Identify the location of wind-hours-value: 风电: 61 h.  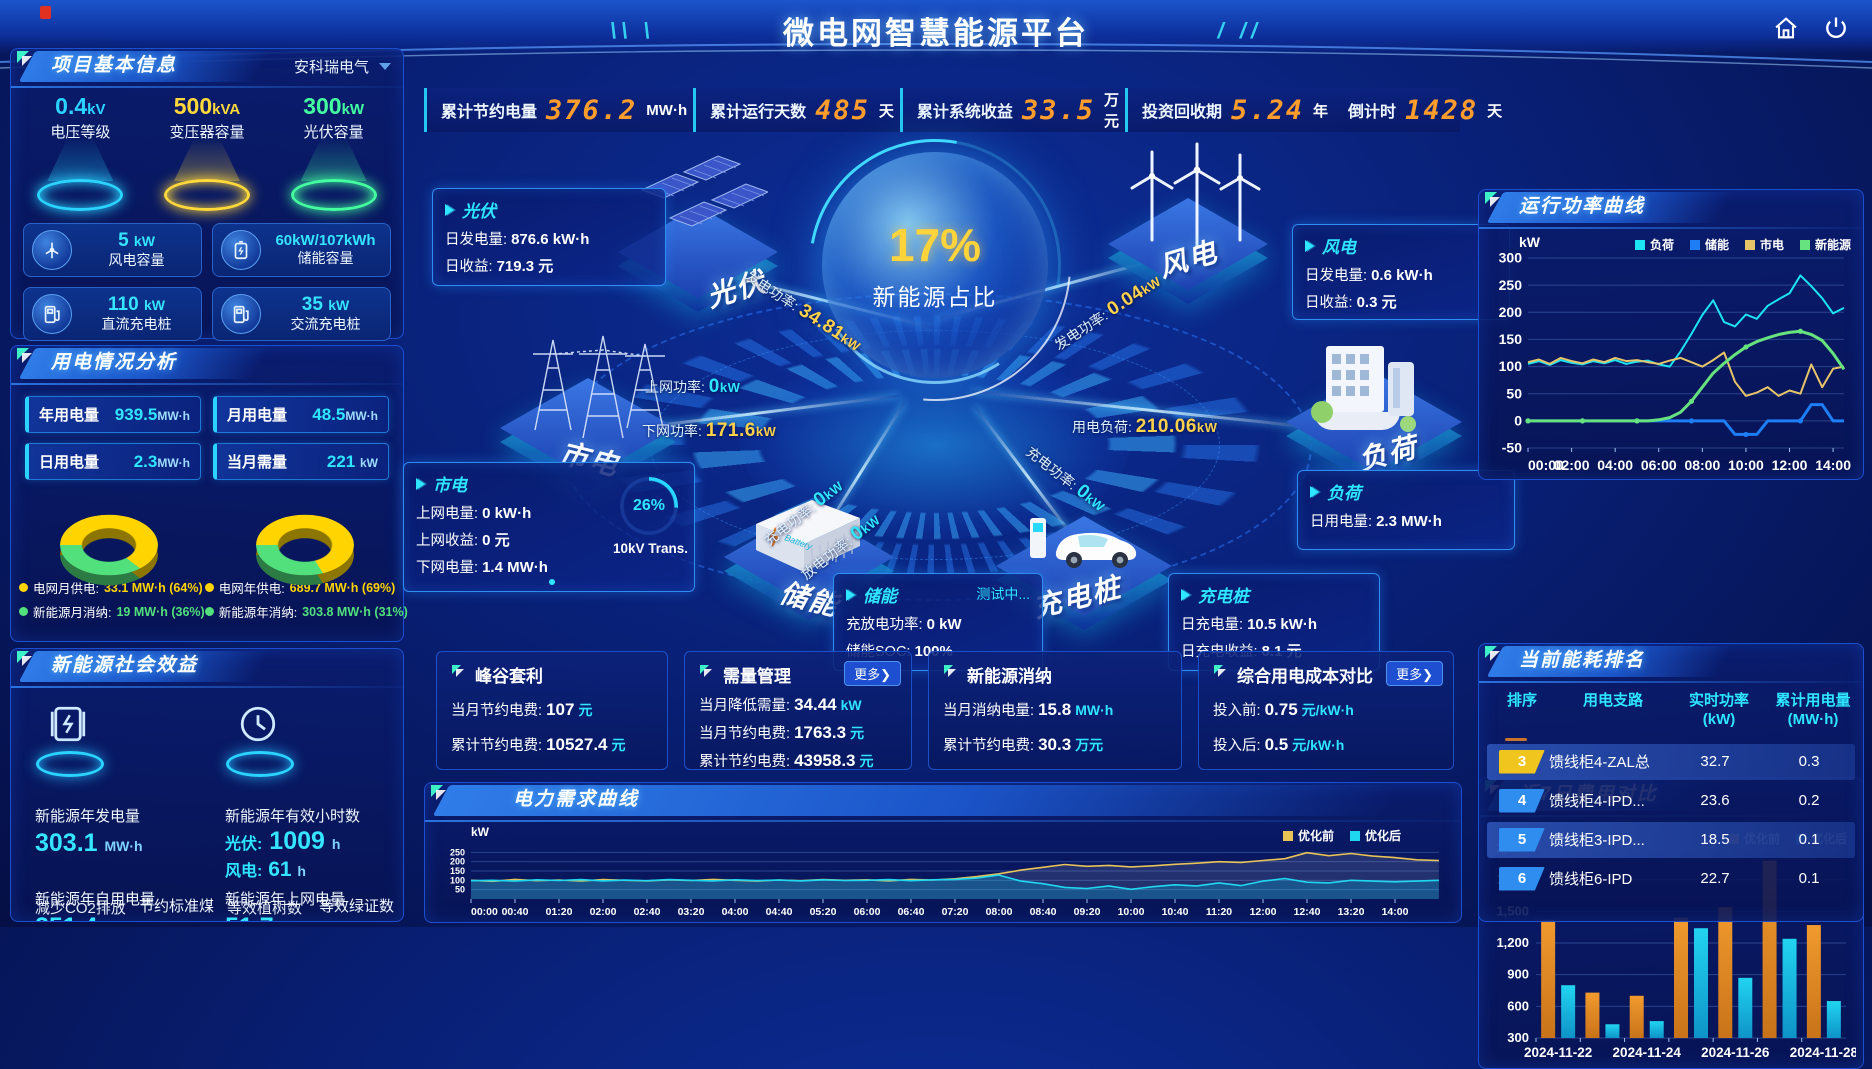
(265, 869).